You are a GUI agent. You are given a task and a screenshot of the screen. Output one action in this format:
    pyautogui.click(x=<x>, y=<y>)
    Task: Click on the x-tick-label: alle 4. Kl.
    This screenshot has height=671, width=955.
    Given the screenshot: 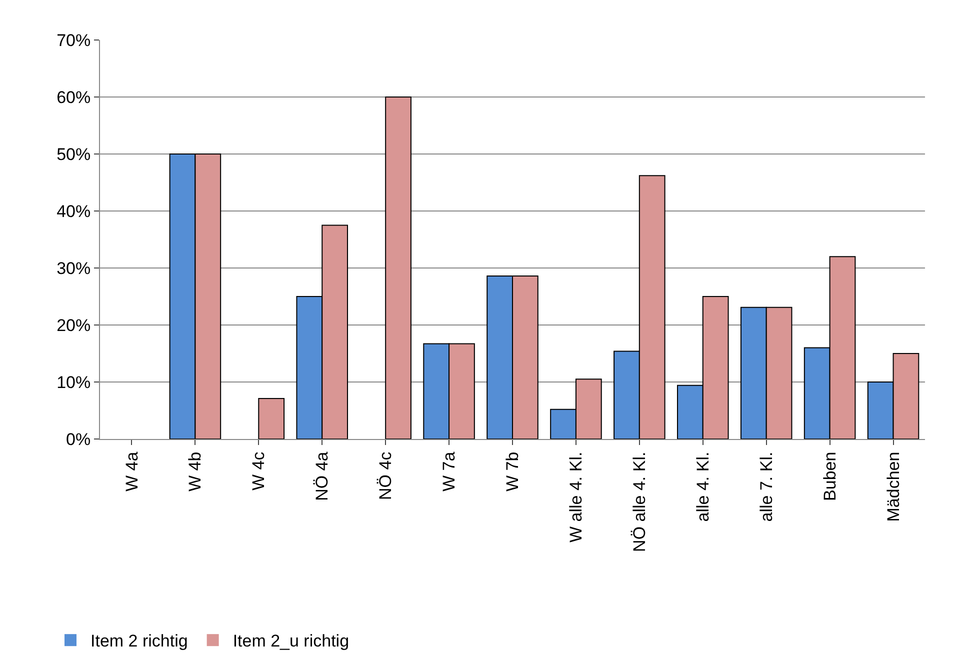 What is the action you would take?
    pyautogui.click(x=702, y=487)
    